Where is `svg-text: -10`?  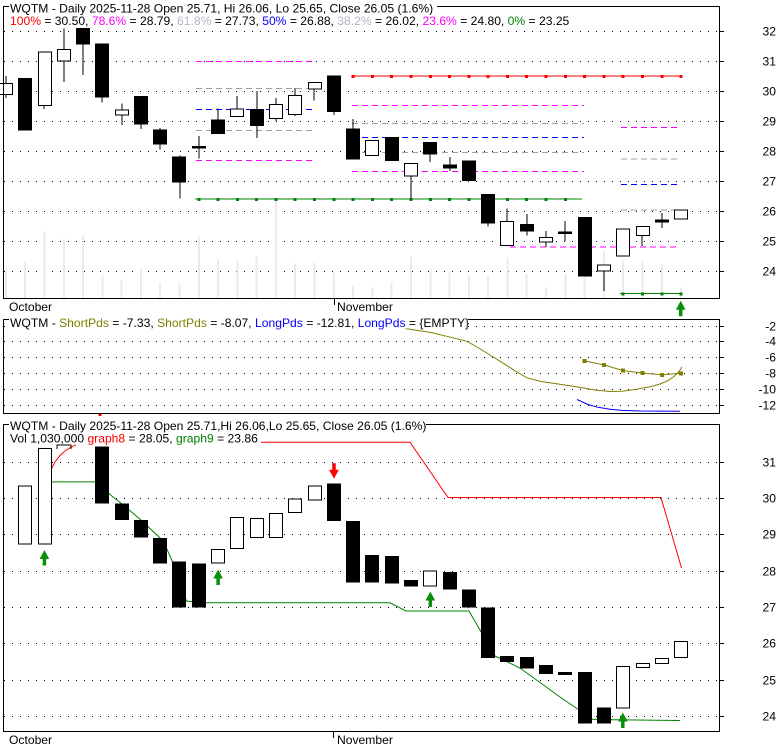
svg-text: -10 is located at coordinates (767, 390).